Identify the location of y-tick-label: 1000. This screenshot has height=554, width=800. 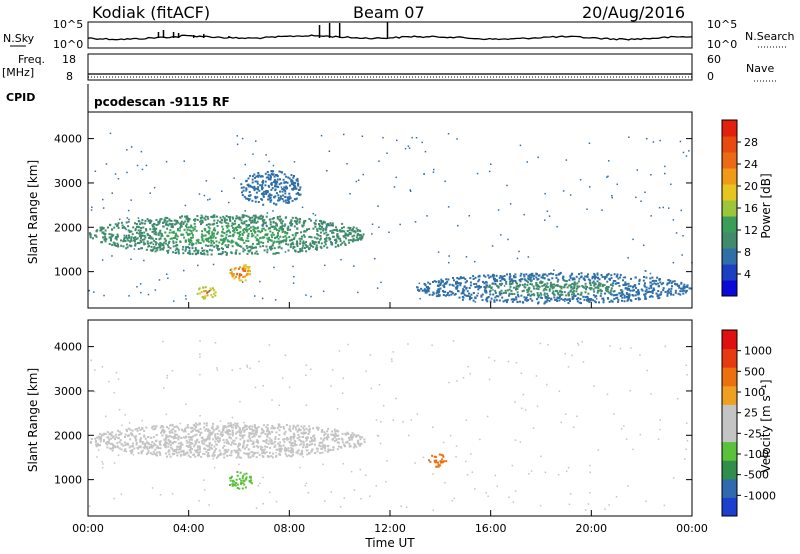
(68, 480).